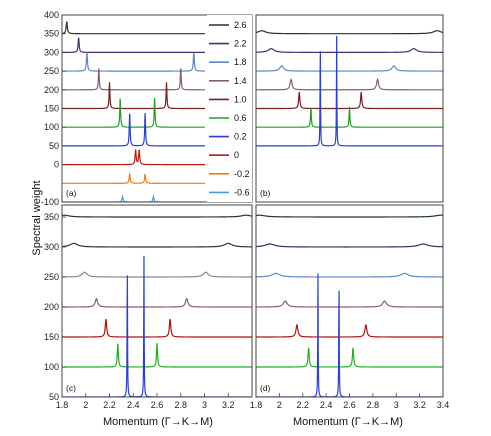 The image size is (491, 436). I want to click on legend-entry: 1.0, so click(240, 99).